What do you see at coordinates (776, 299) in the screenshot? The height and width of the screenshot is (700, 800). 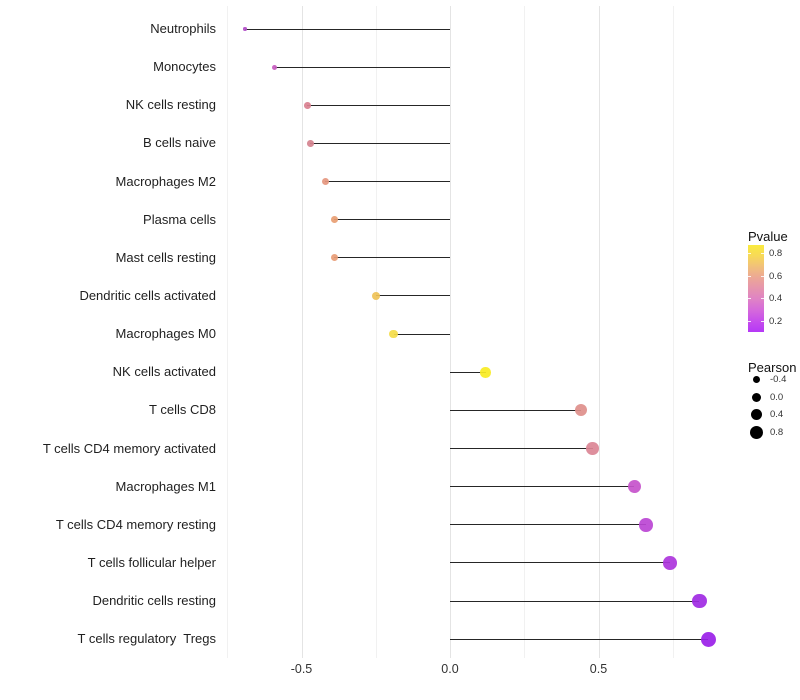 I see `pvalue-tick-label: 0.4` at bounding box center [776, 299].